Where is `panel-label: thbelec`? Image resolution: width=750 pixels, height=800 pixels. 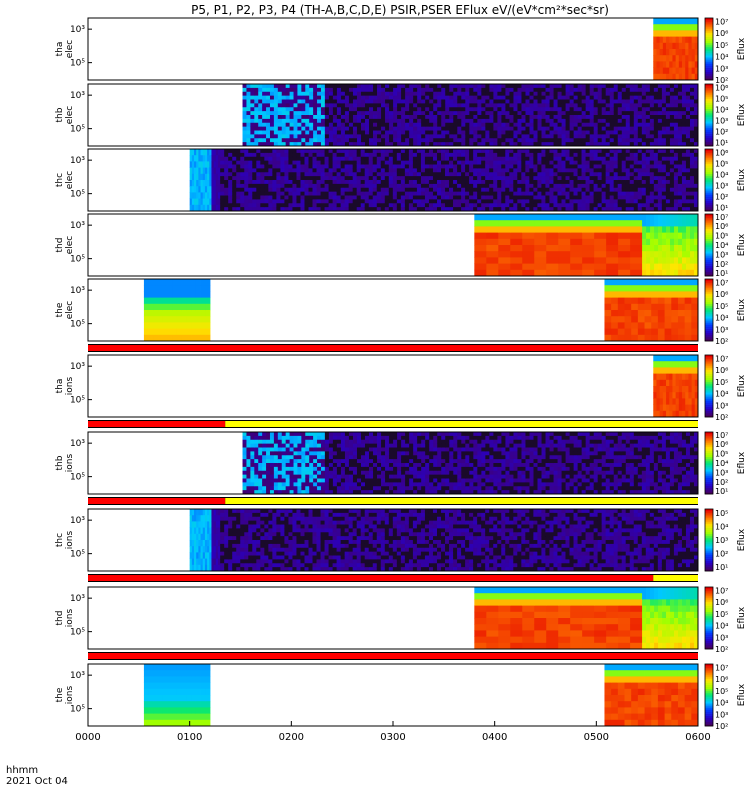
panel-label: thbelec is located at coordinates (65, 115).